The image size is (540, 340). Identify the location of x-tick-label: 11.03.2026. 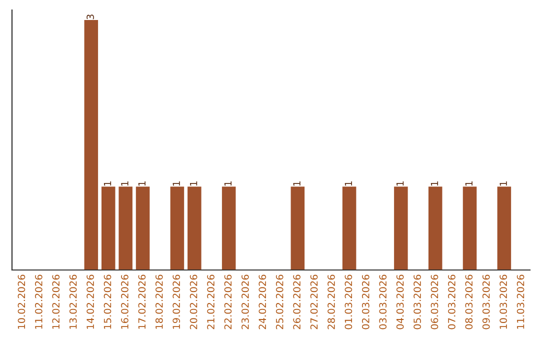
(520, 301).